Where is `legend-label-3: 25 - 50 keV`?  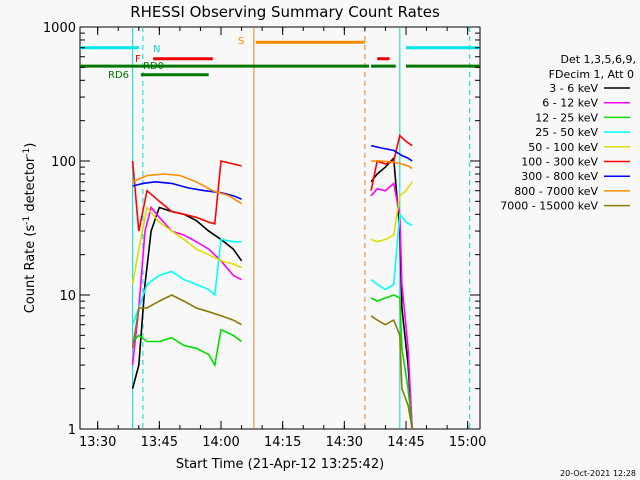
legend-label-3: 25 - 50 keV is located at coordinates (566, 132).